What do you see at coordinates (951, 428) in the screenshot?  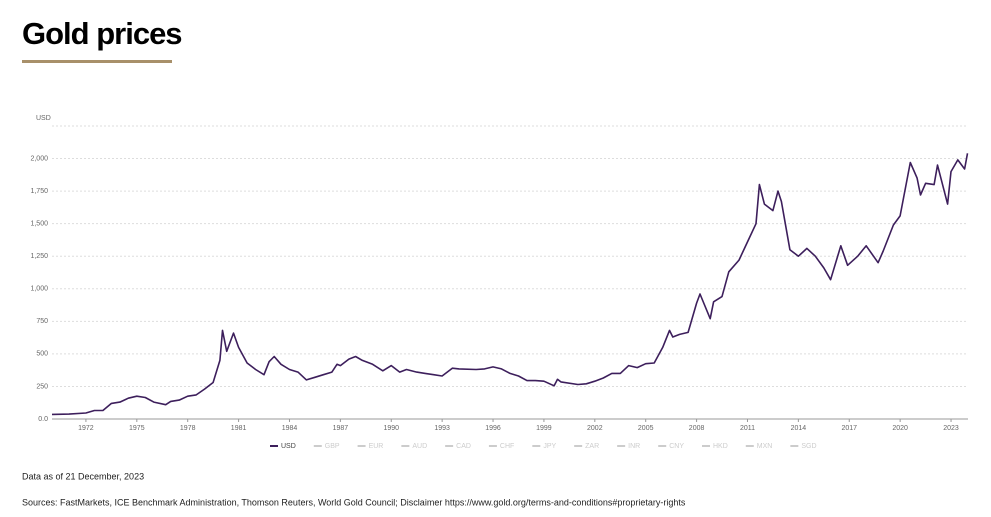 I see `x-tick-label: 2023` at bounding box center [951, 428].